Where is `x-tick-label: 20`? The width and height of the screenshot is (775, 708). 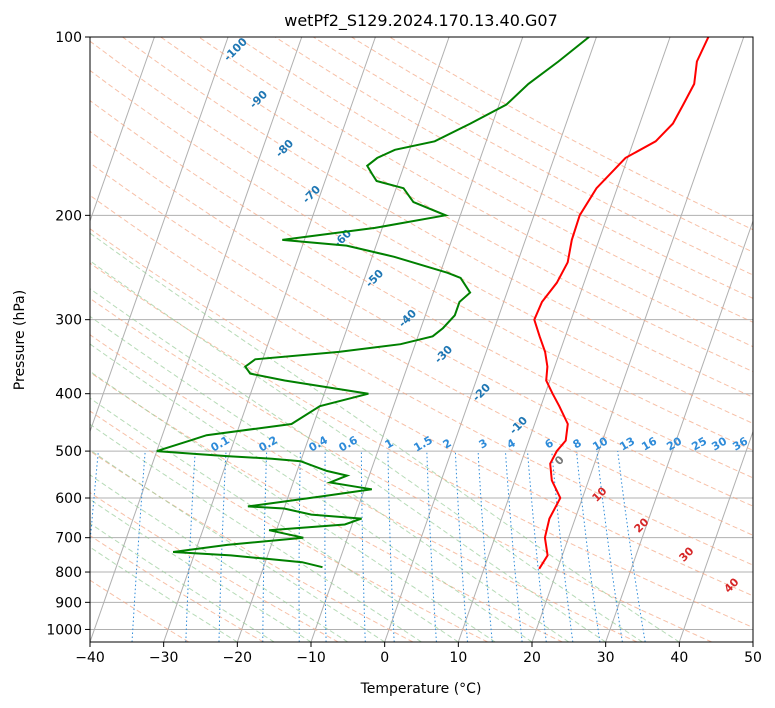
x-tick-label: 20 is located at coordinates (532, 658).